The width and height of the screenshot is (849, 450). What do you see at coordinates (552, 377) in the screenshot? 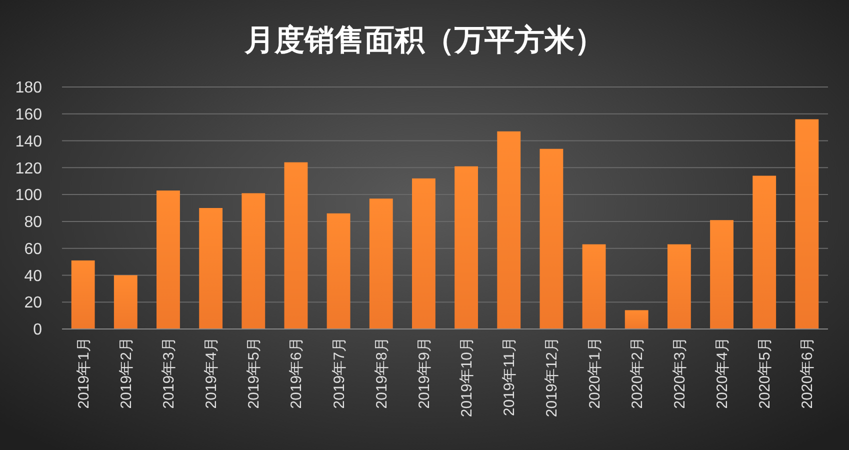
I see `x-tick-label: 2019年12月` at bounding box center [552, 377].